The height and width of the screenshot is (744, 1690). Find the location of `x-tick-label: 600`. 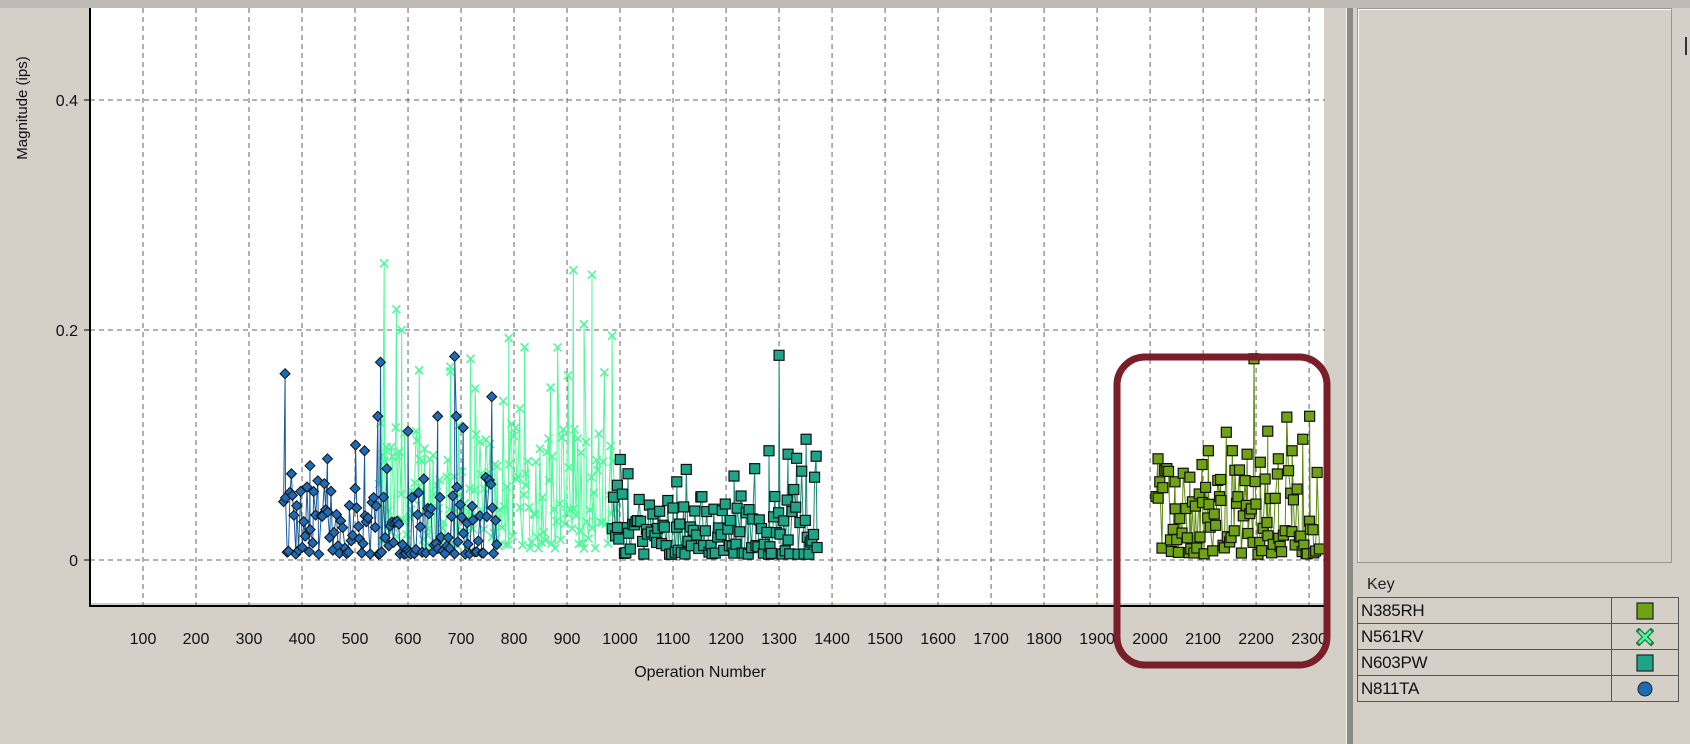

x-tick-label: 600 is located at coordinates (408, 639).